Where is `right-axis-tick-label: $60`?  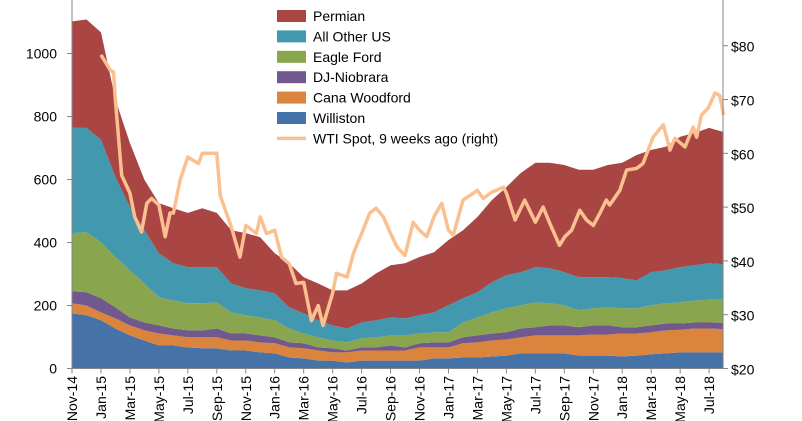
right-axis-tick-label: $60 is located at coordinates (743, 154).